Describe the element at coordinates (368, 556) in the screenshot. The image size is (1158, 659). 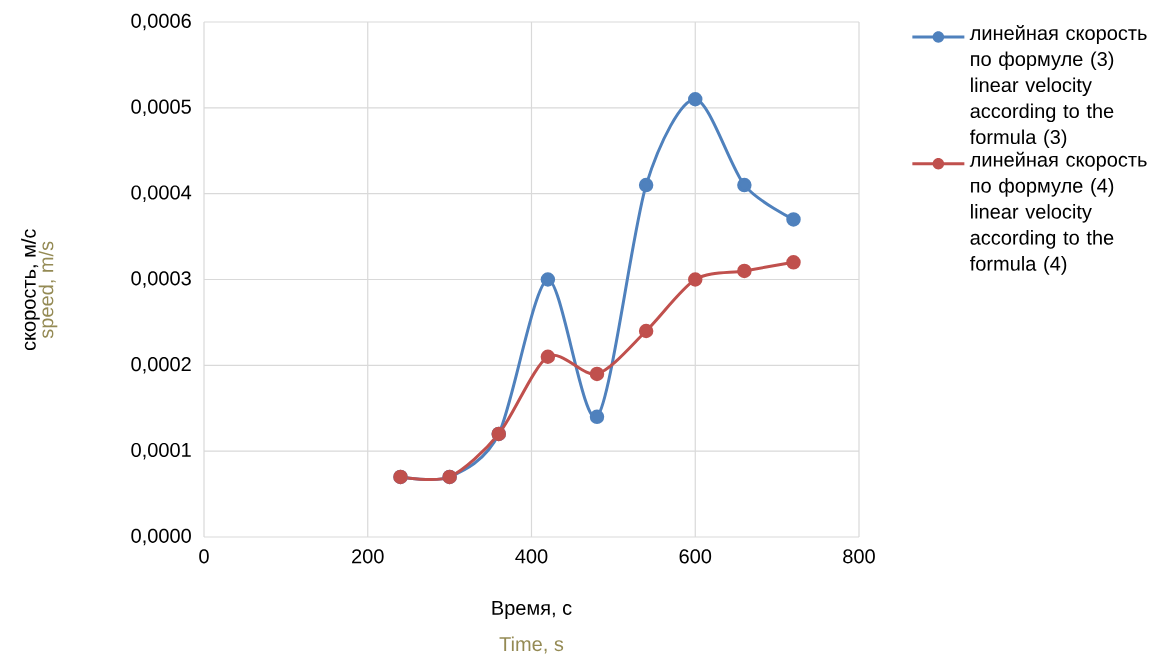
I see `x-tick-label: 200` at that location.